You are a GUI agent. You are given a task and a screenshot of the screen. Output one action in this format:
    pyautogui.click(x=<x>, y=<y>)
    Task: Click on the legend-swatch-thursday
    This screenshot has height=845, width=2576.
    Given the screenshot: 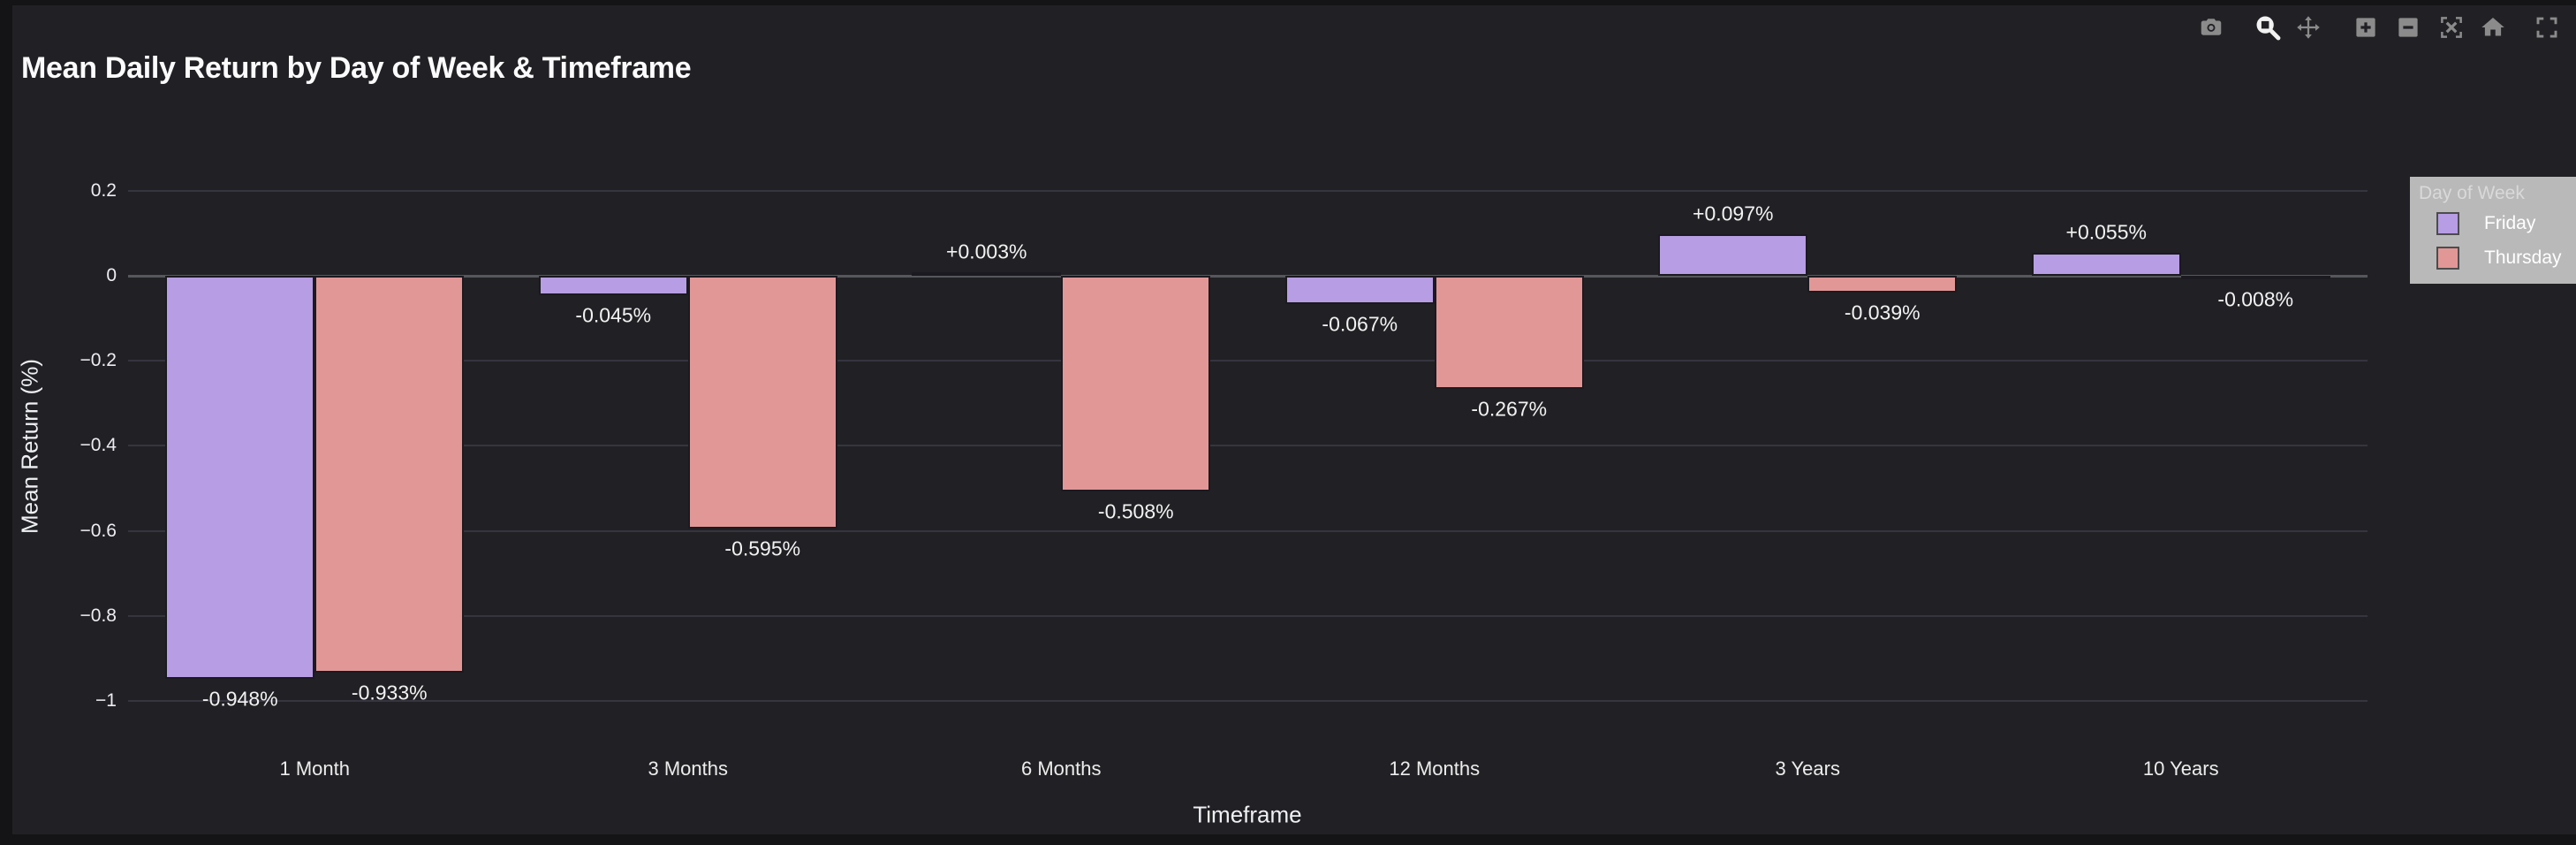 What is the action you would take?
    pyautogui.click(x=2448, y=258)
    